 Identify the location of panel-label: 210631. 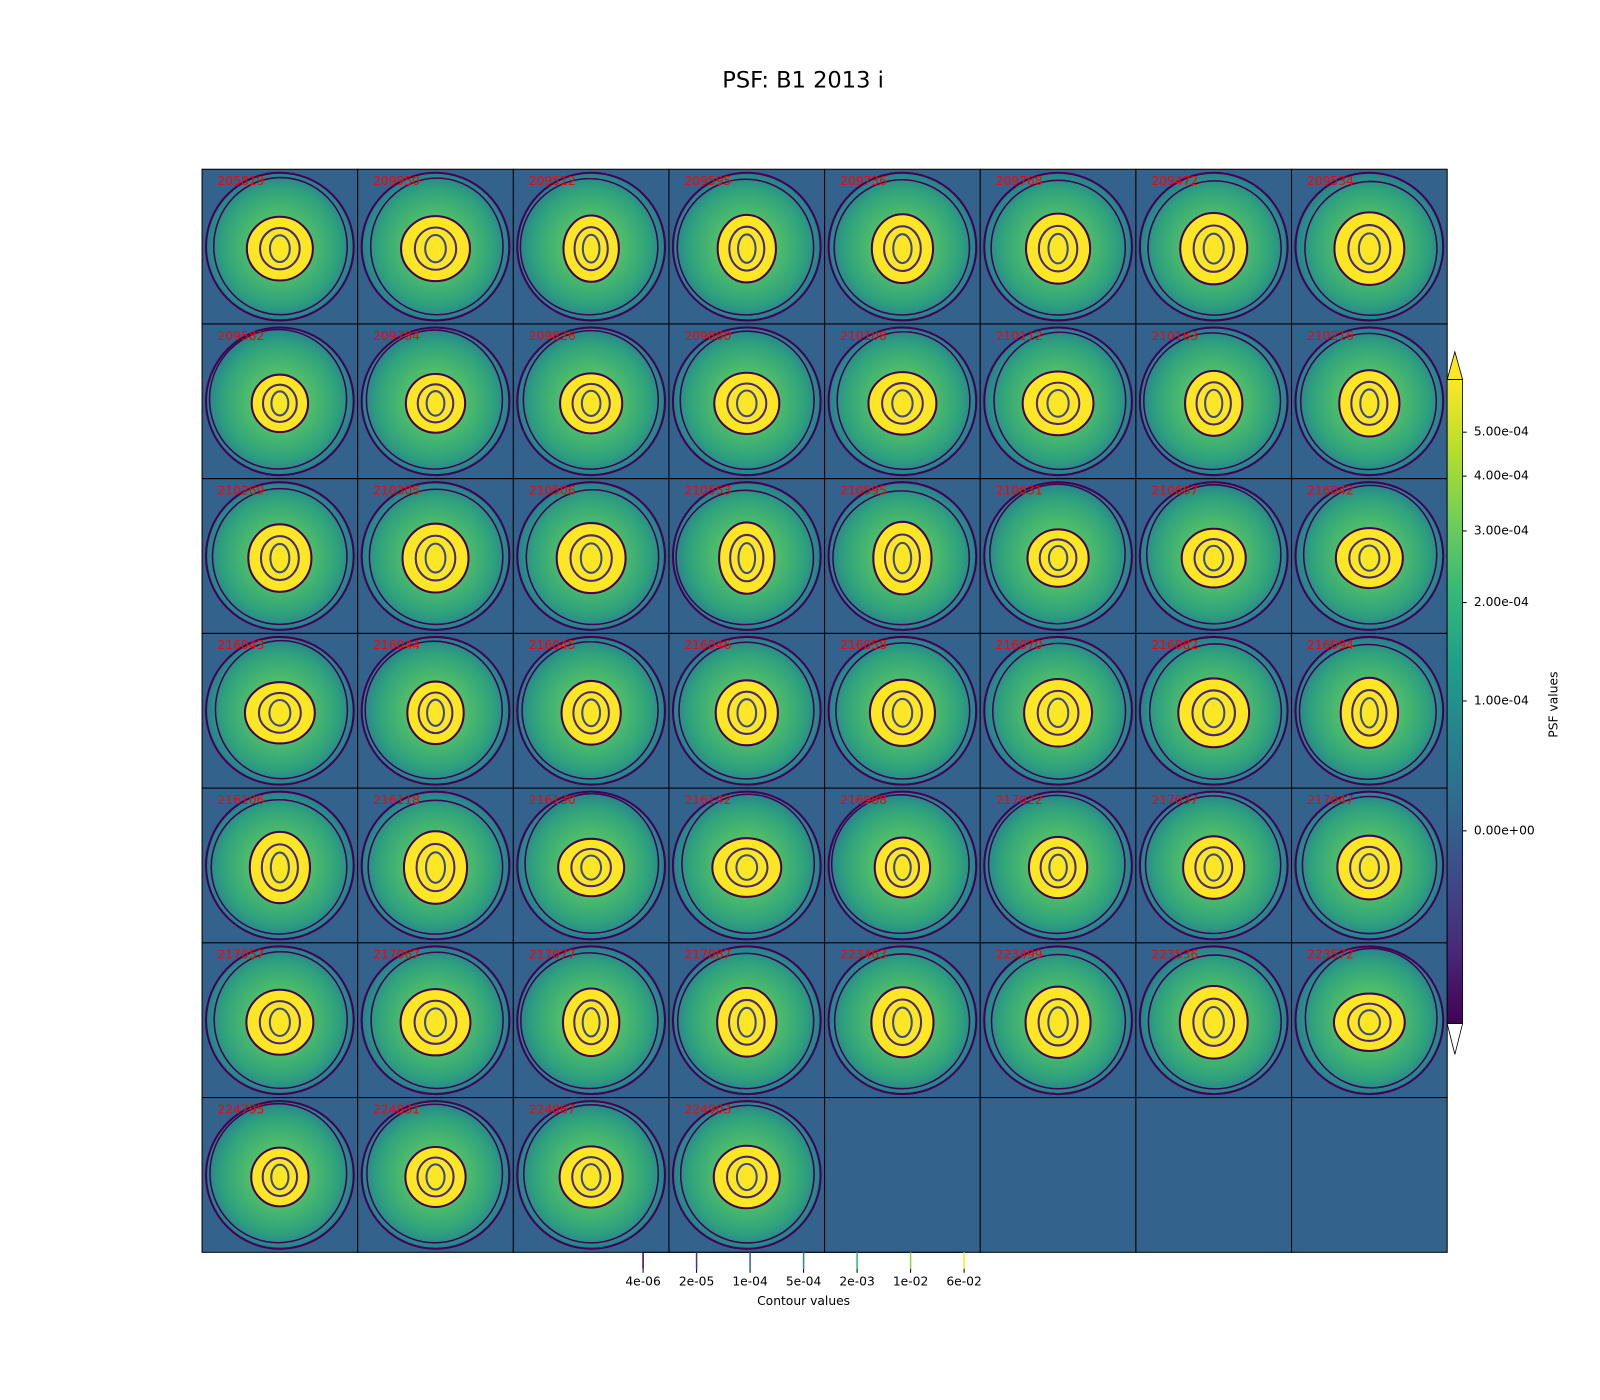
(1019, 490).